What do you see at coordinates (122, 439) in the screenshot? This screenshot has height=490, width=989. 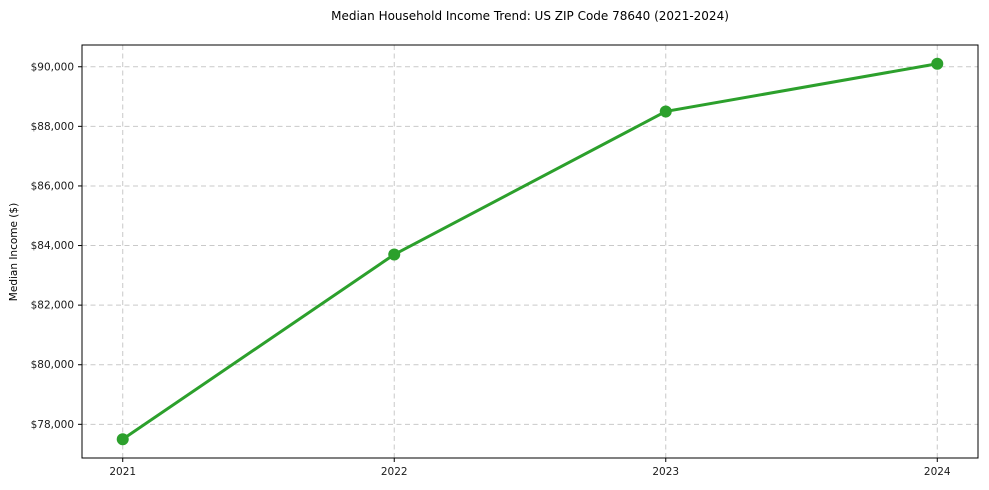 I see `data-point-2021` at bounding box center [122, 439].